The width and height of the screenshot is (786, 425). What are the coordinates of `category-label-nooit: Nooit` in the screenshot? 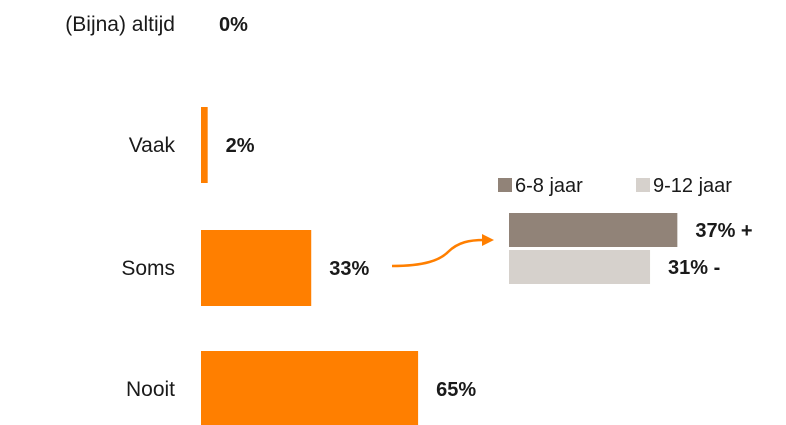 It's located at (150, 389).